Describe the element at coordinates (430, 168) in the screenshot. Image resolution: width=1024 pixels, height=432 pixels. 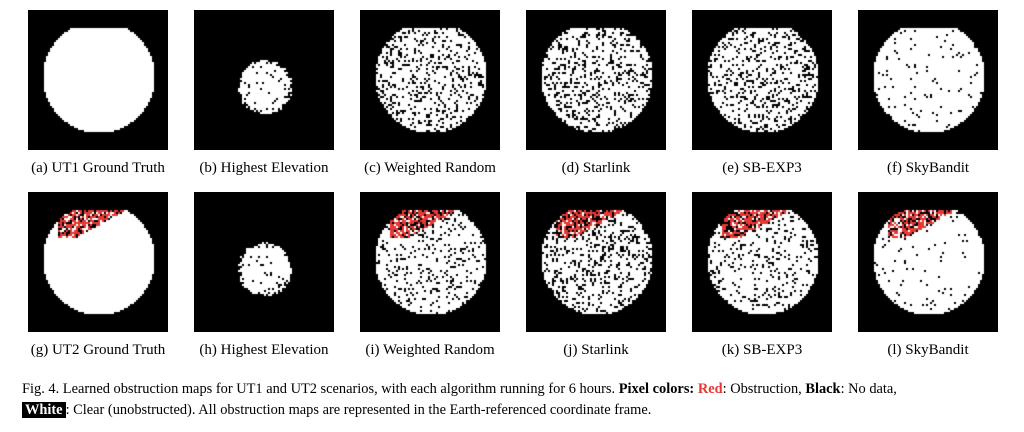
I see `panel-label: (c) Weighted Random` at that location.